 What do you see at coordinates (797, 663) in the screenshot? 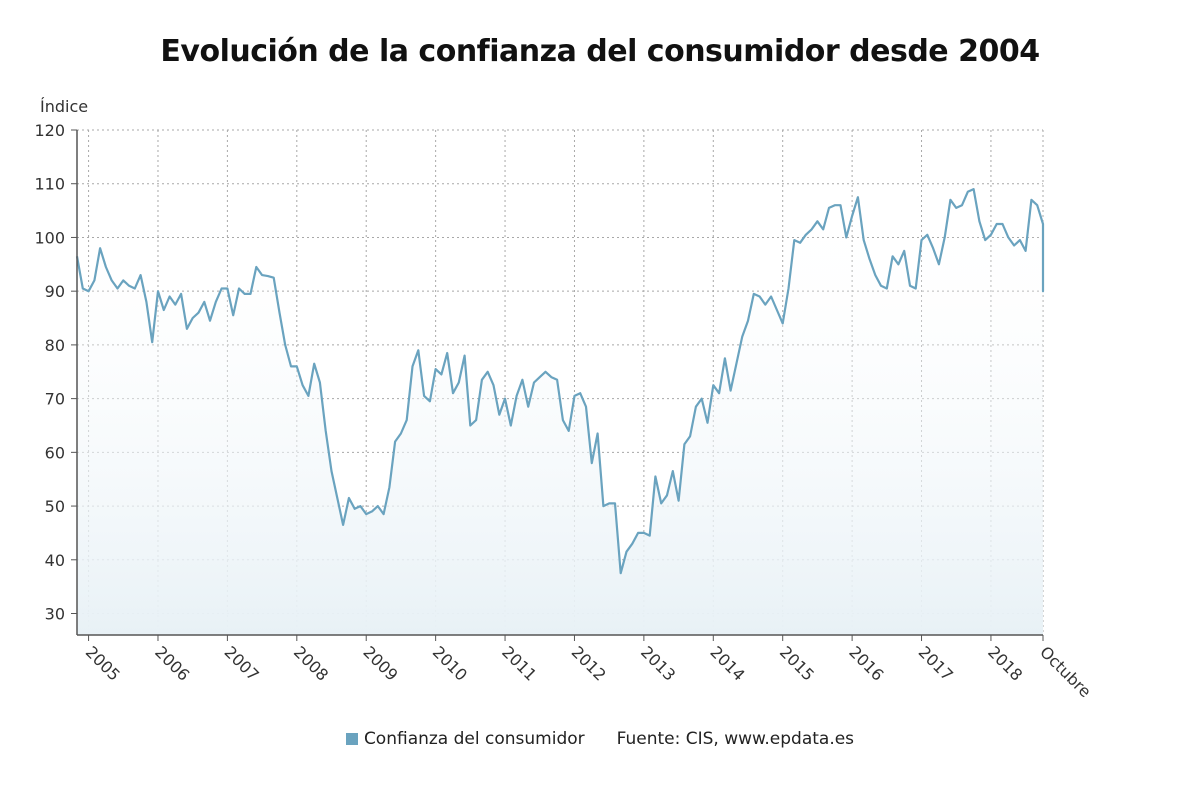
I see `x-tick-label: 2015` at bounding box center [797, 663].